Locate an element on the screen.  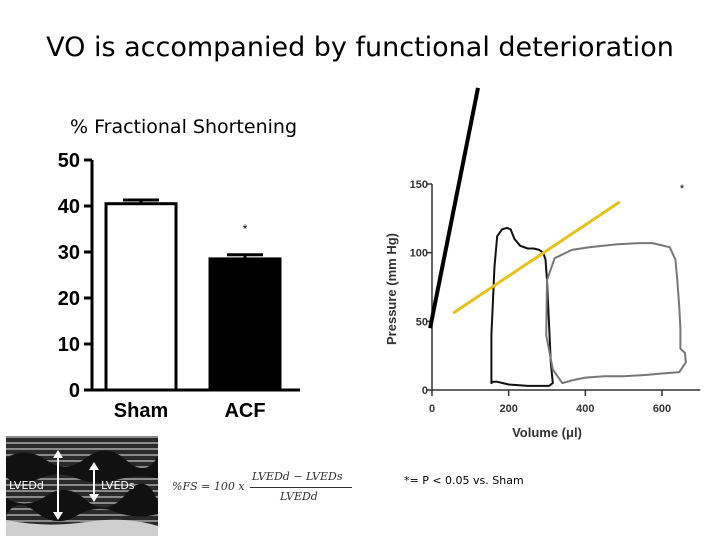
lveds-label: LVEDs is located at coordinates (118, 485).